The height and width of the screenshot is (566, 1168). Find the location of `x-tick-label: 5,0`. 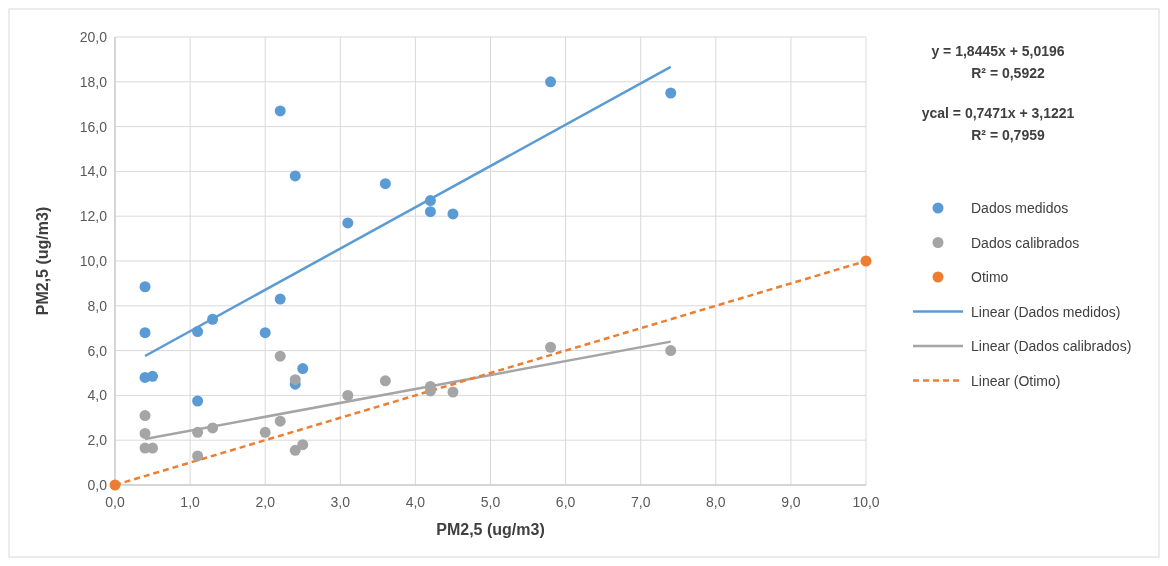

x-tick-label: 5,0 is located at coordinates (490, 502).